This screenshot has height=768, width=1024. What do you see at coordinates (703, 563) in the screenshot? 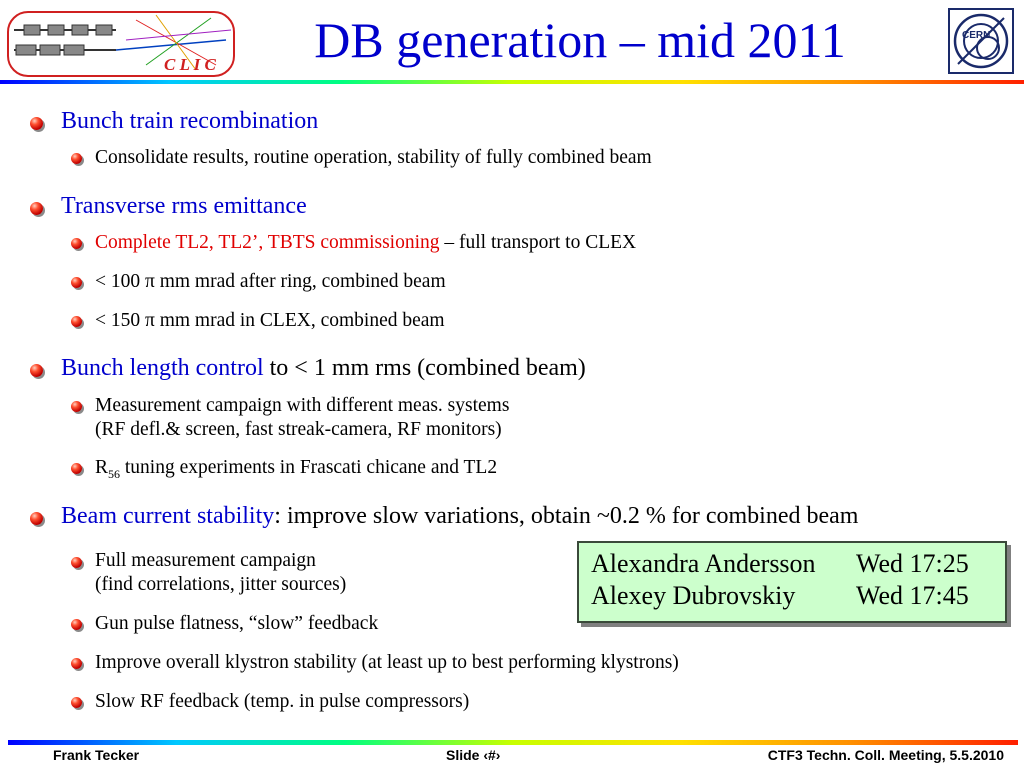
I see `talk-speaker: Alexandra Andersson` at bounding box center [703, 563].